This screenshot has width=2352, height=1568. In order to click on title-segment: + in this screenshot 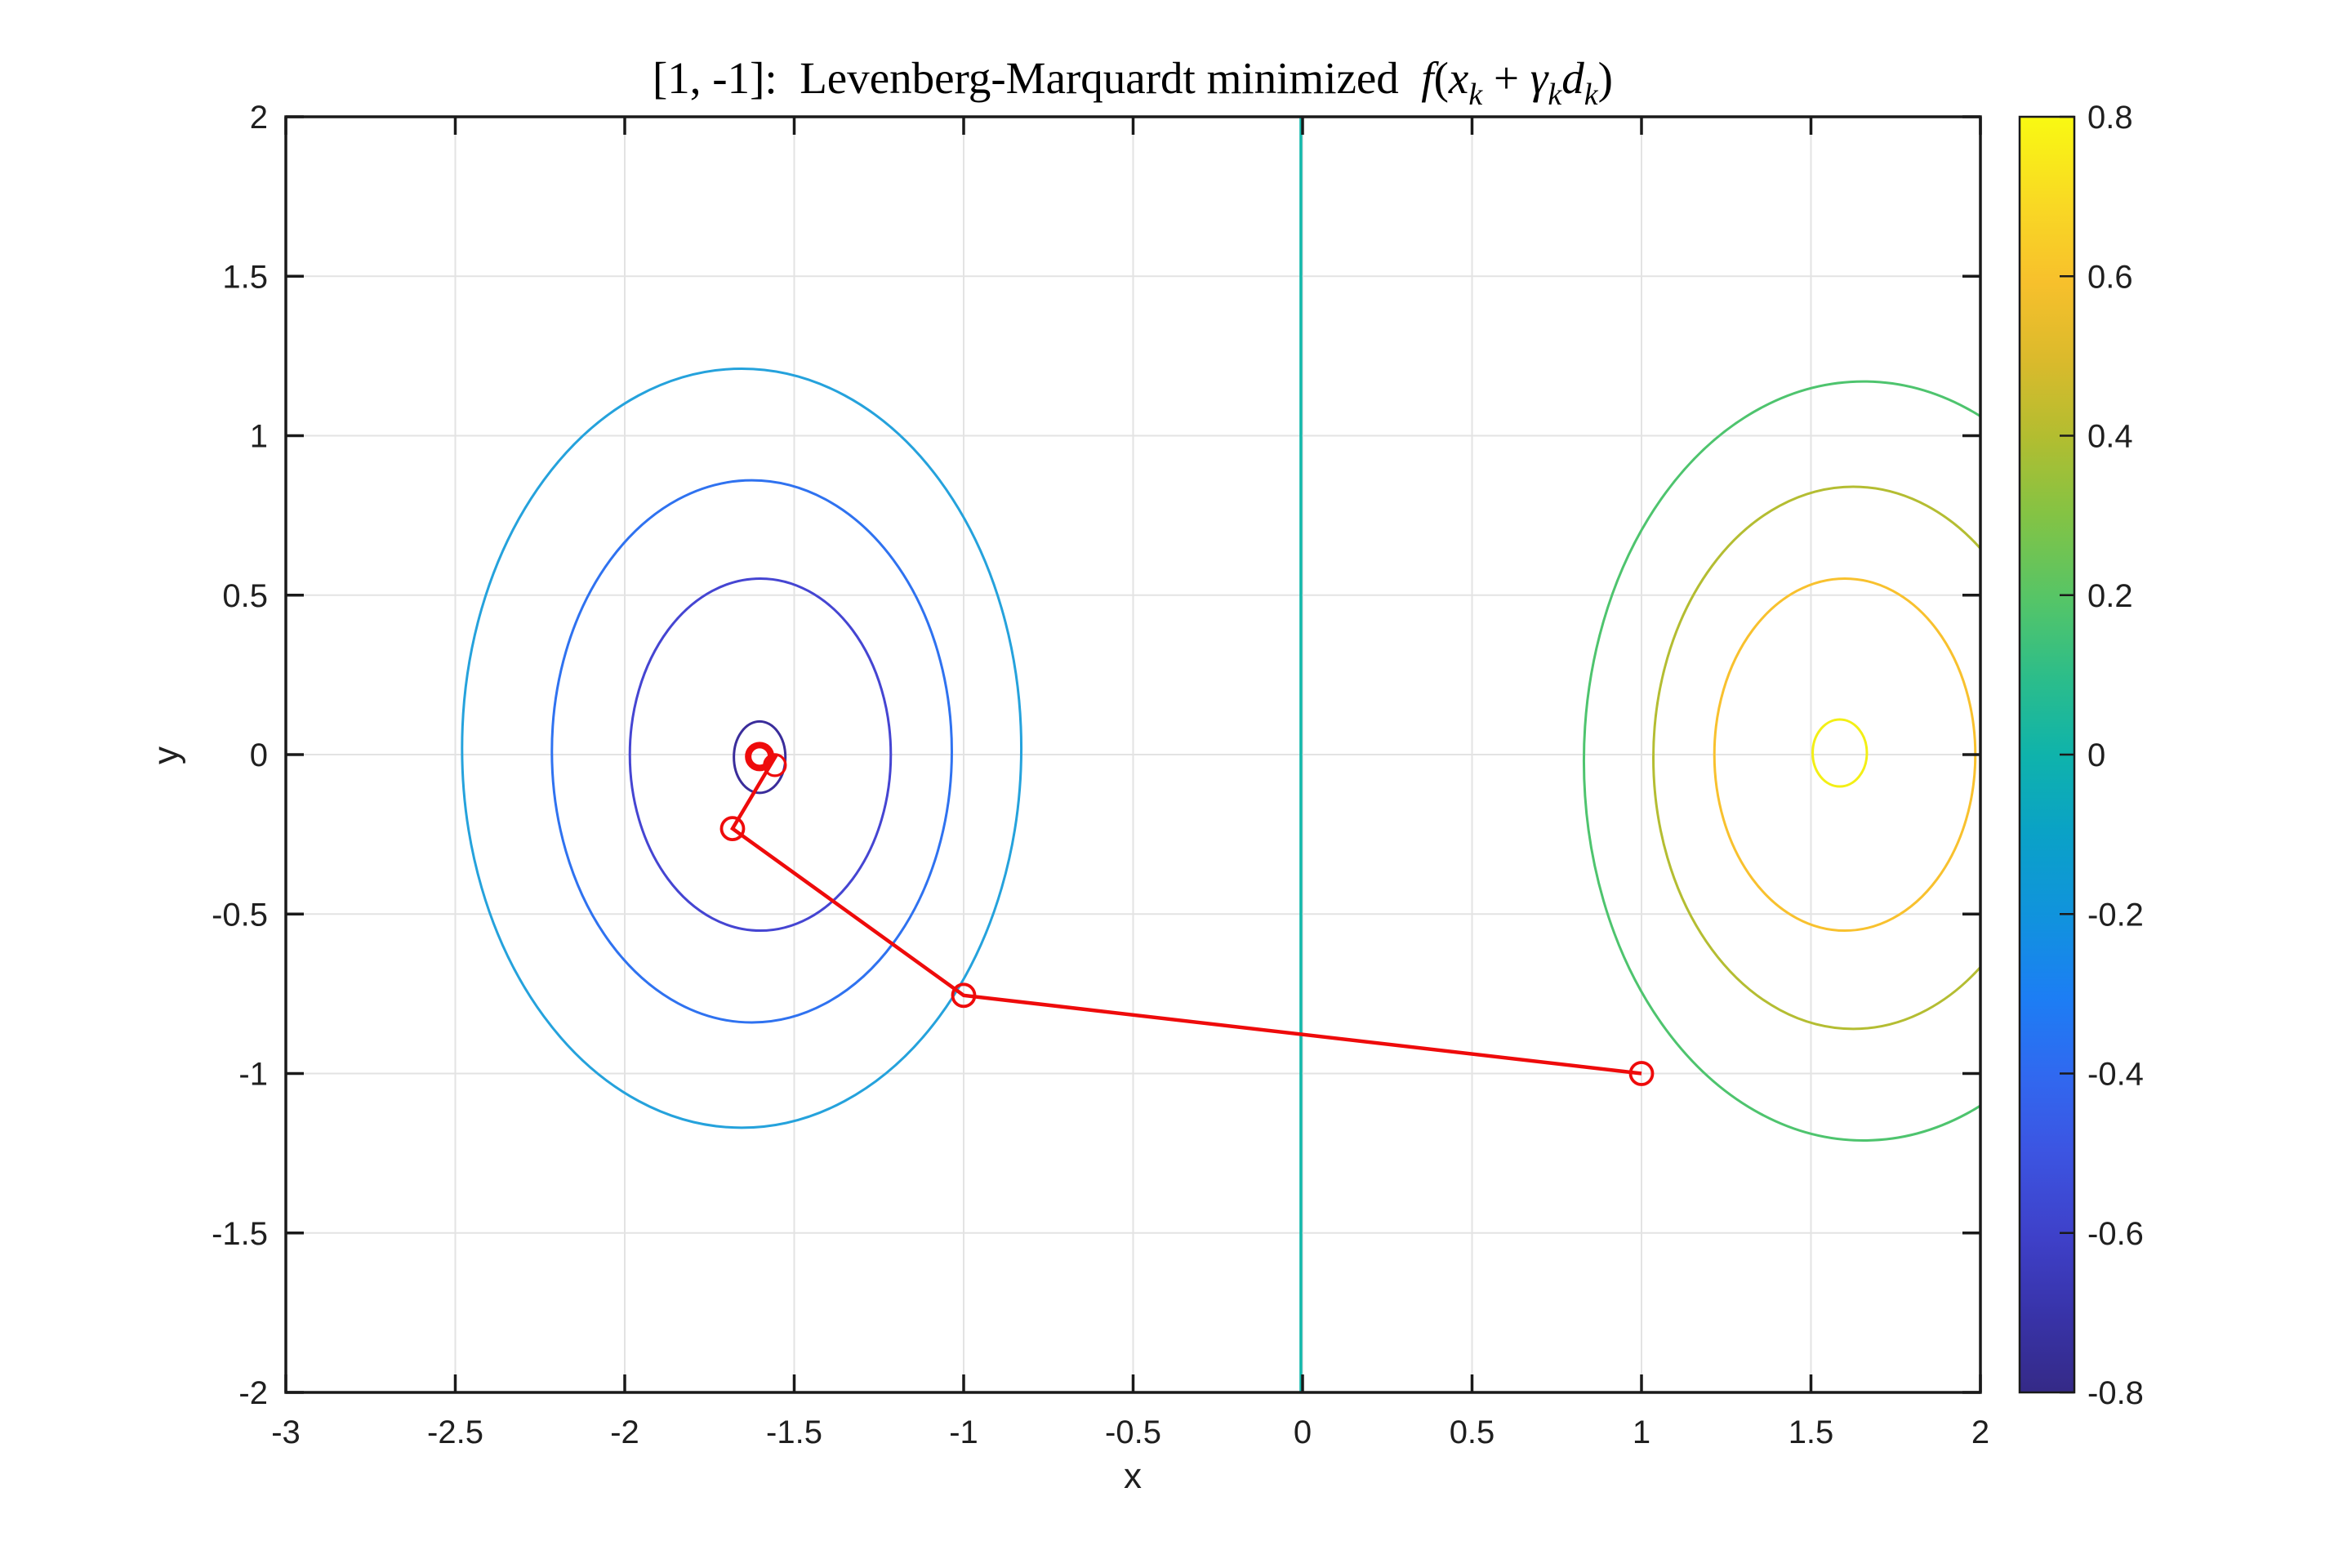, I will do `click(1506, 78)`.